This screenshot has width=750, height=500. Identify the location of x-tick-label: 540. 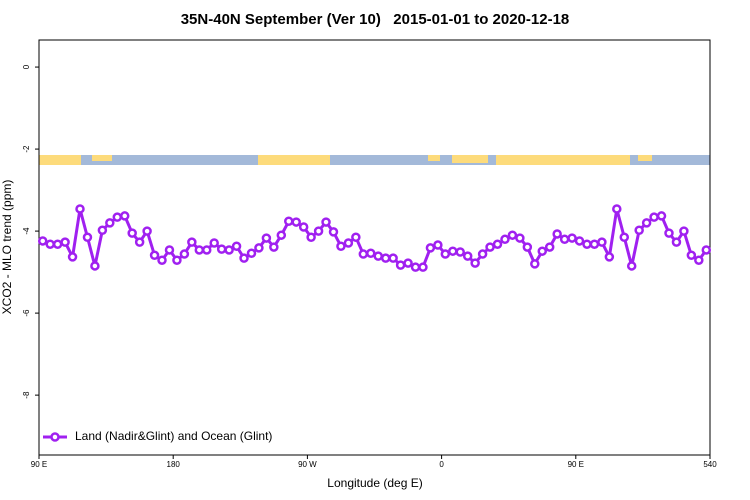
(710, 464).